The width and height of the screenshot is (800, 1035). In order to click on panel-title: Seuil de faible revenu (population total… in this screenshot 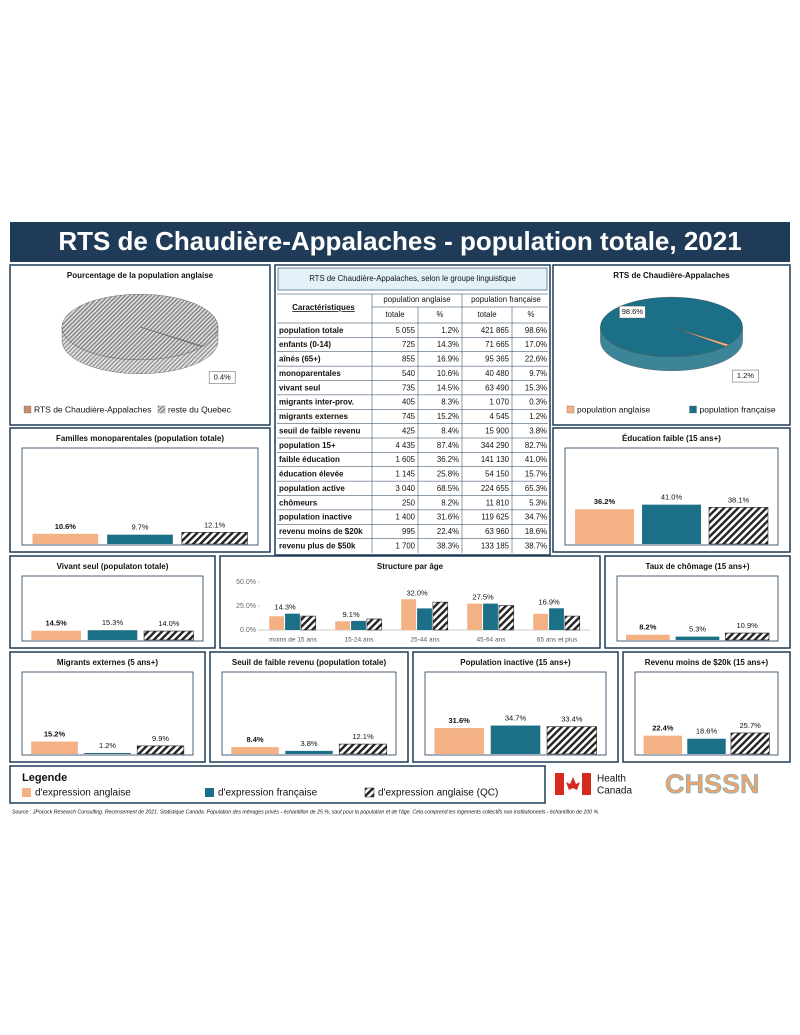, I will do `click(309, 662)`.